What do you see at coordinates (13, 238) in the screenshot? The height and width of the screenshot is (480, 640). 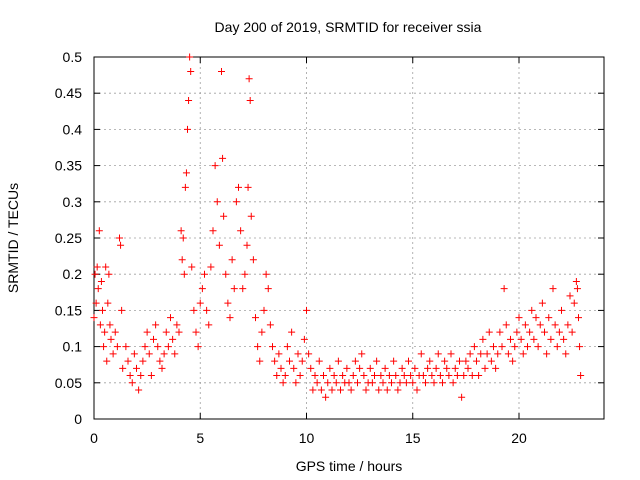 I see `y-axis-label: SRMTID / TECUs` at bounding box center [13, 238].